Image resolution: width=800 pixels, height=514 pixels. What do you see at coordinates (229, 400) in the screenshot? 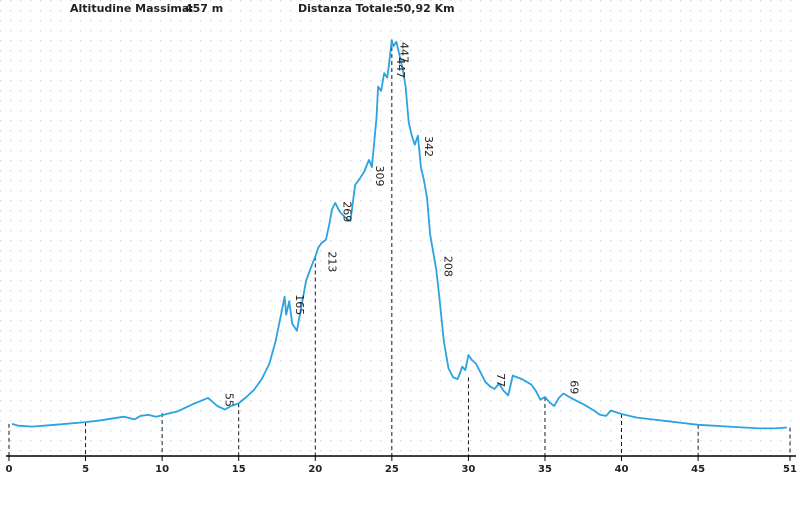
I see `elevation-label-0: 55` at bounding box center [229, 400].